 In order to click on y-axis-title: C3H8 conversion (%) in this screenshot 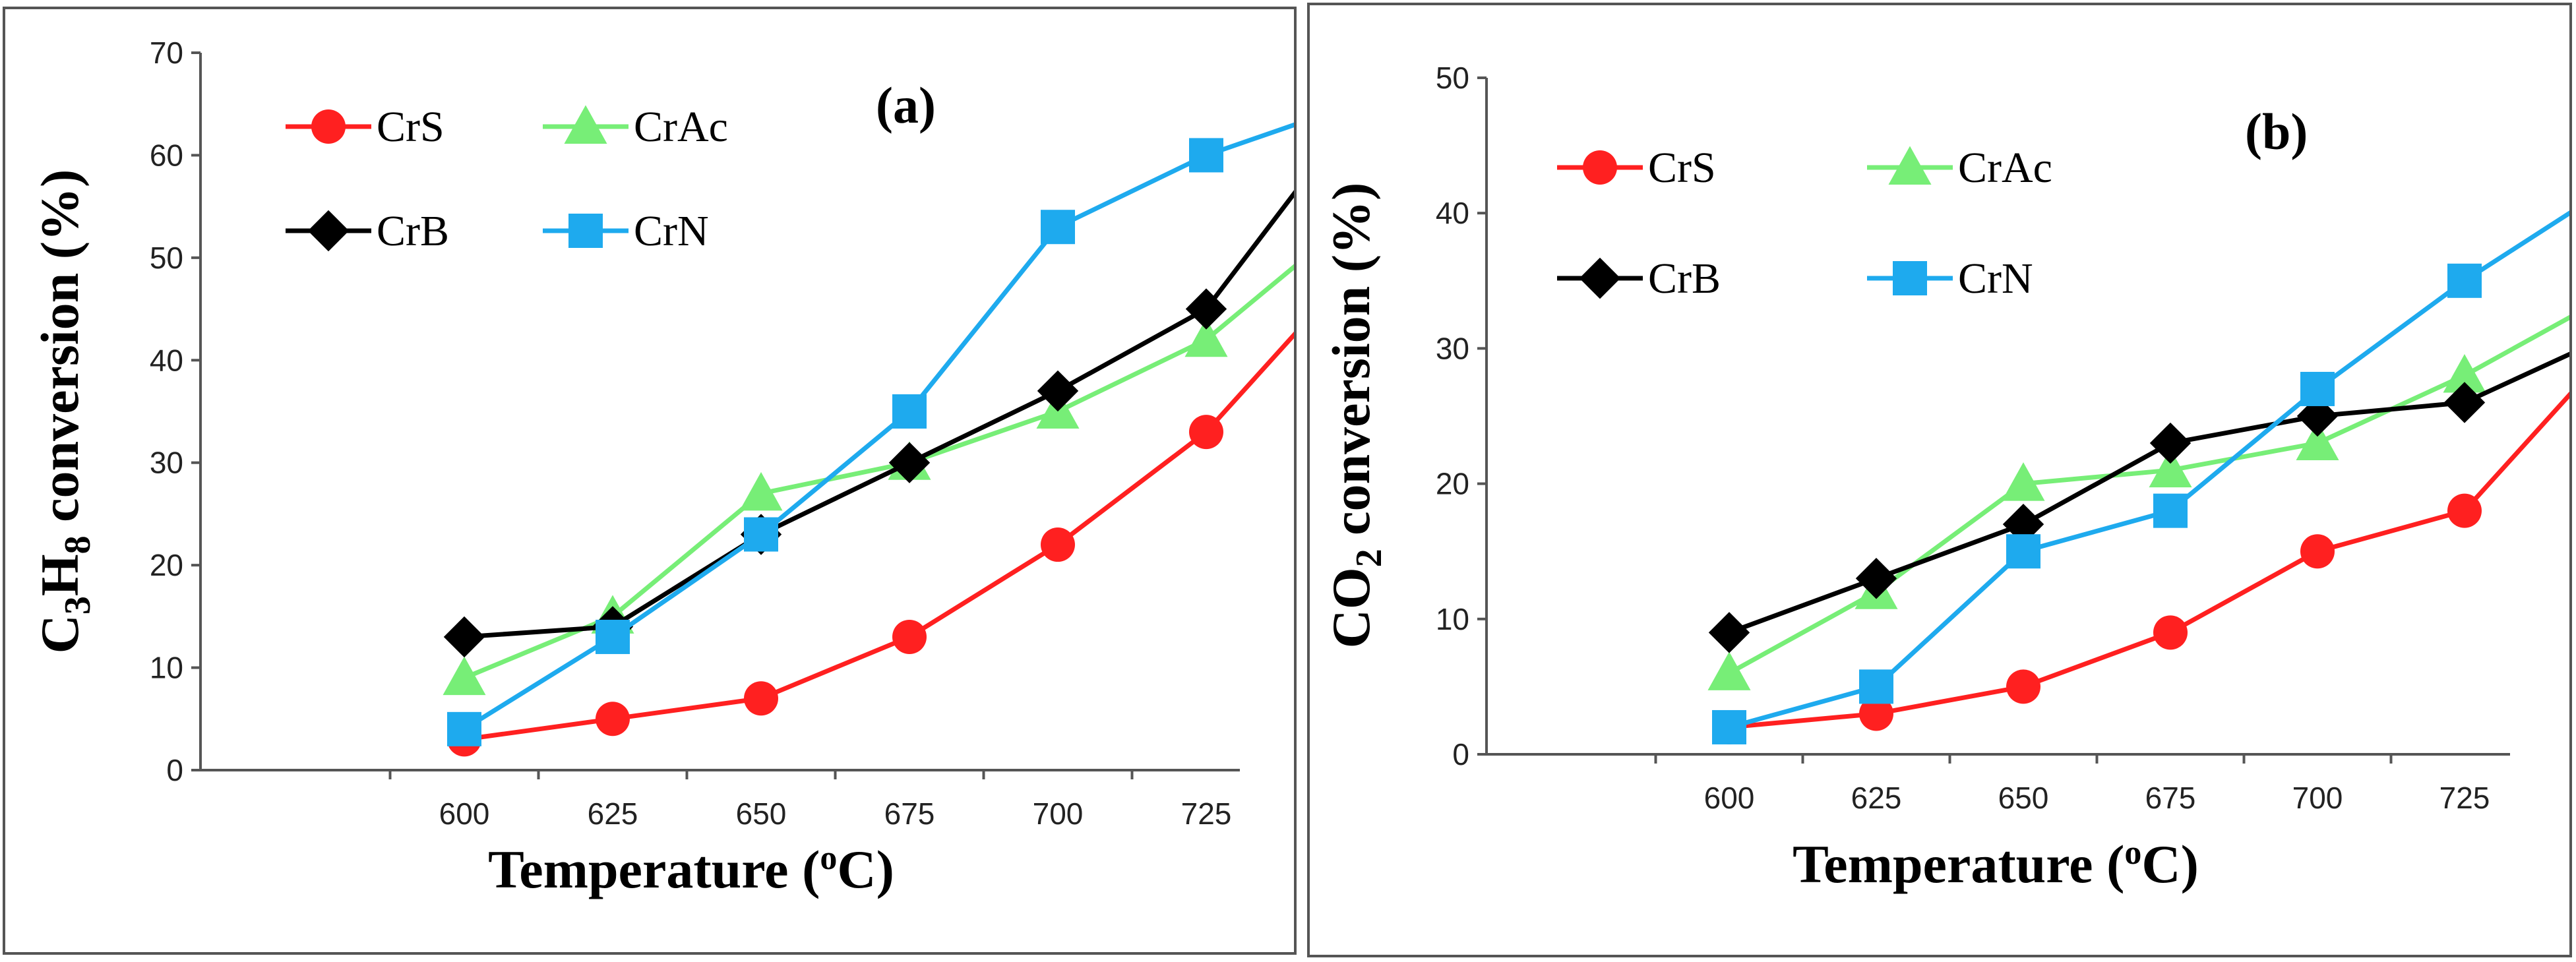, I will do `click(64, 411)`.